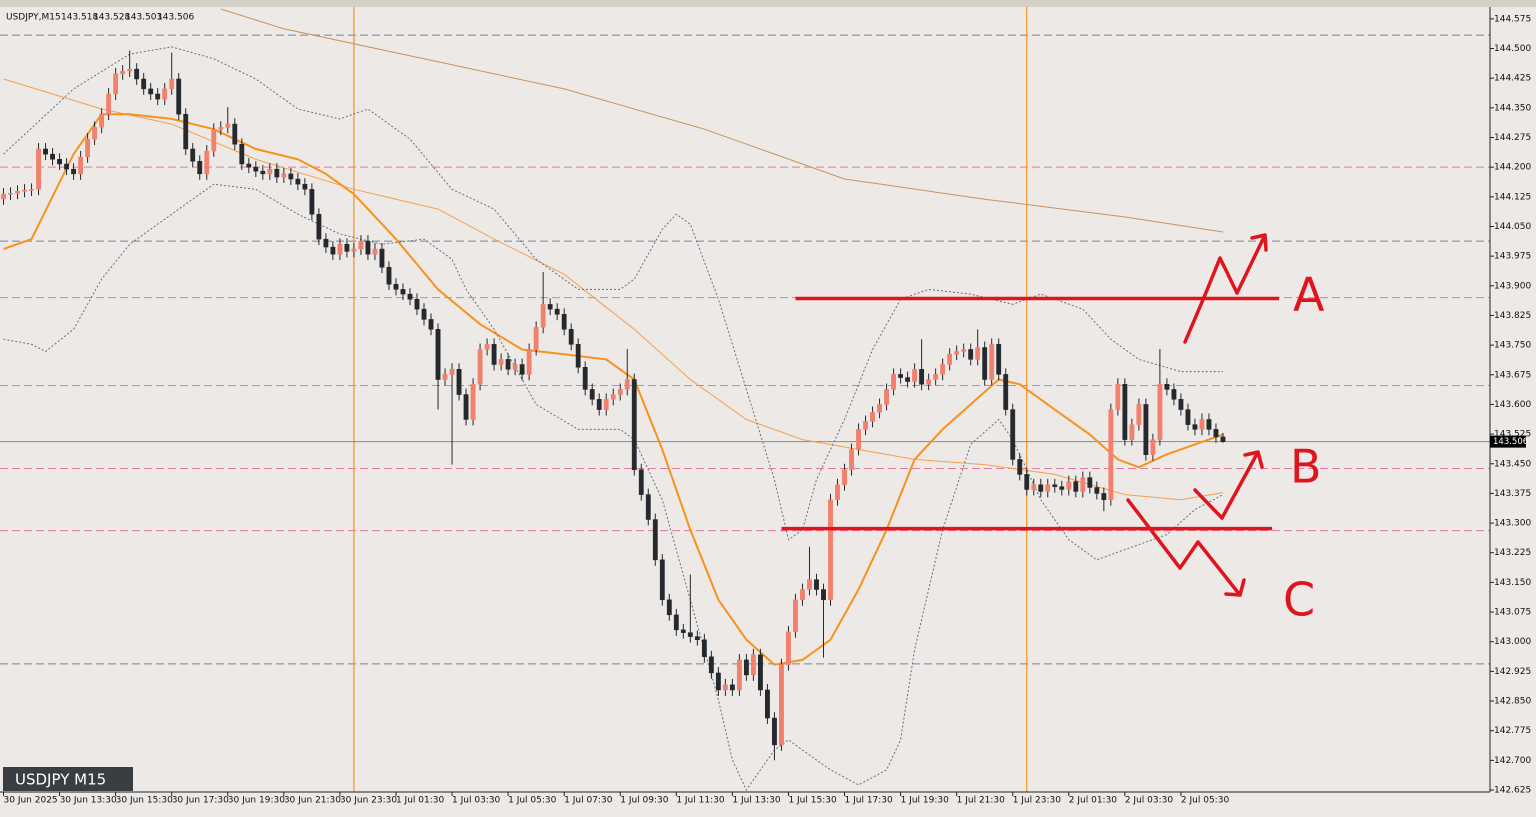 This screenshot has height=817, width=1536. Describe the element at coordinates (88, 801) in the screenshot. I see `x-tick-label: 30 Jun 13:30` at that location.